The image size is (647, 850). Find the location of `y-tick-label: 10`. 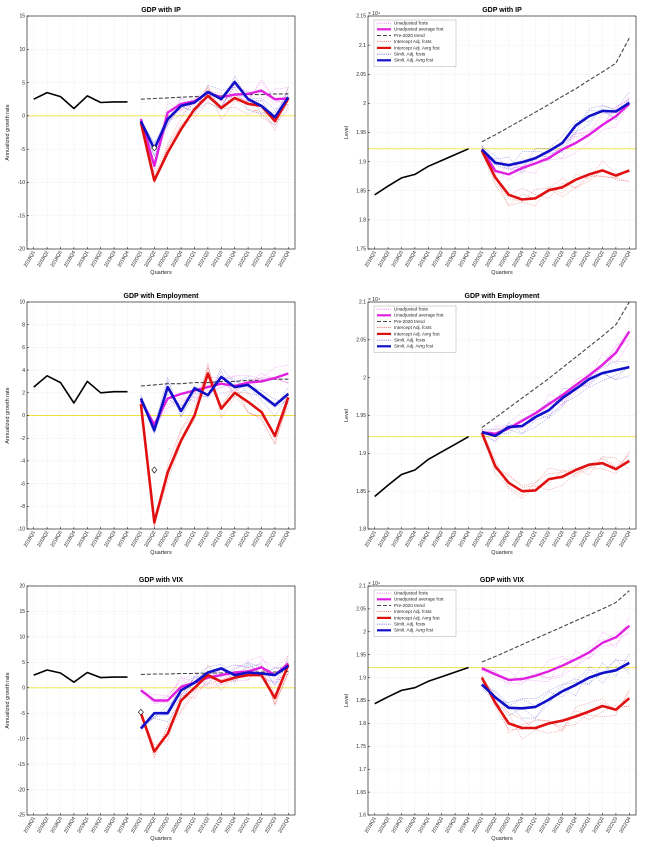

y-tick-label: 10 is located at coordinates (22, 303).